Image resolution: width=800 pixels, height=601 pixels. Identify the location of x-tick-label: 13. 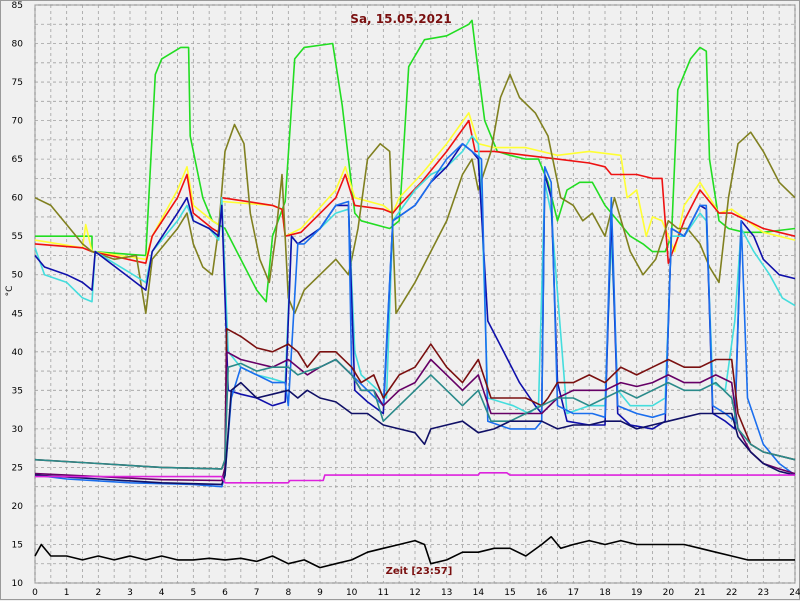
(446, 593).